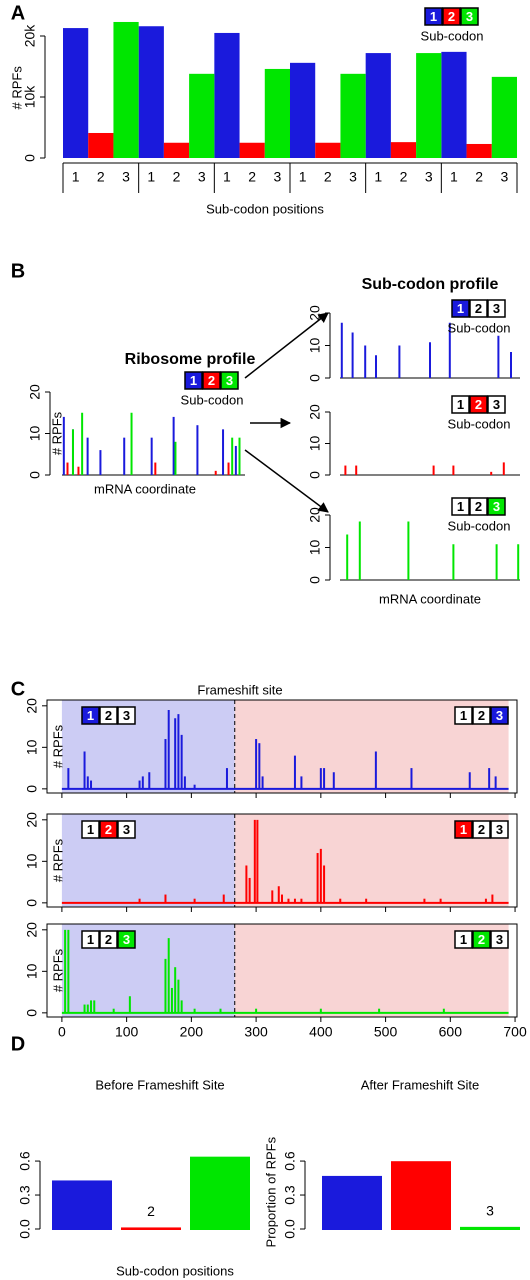 This screenshot has width=530, height=1280. Describe the element at coordinates (30, 36) in the screenshot. I see `y-tick-label: 20k` at that location.